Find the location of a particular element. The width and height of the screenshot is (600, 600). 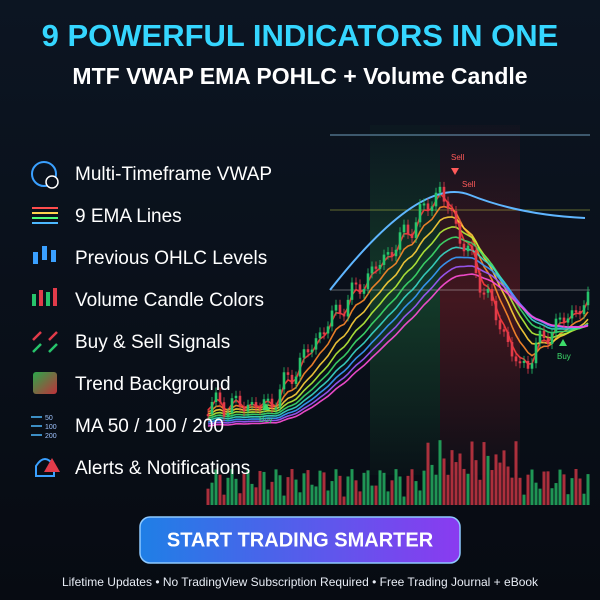

feature-item: Trend Background is located at coordinates (153, 384).